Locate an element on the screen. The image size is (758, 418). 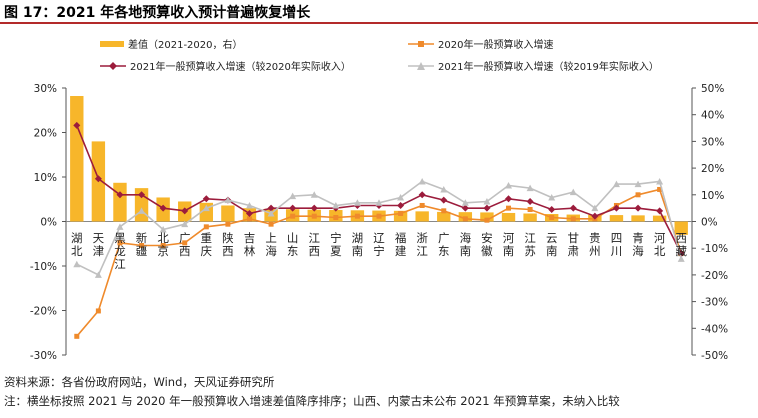
category-label: 湖南 is located at coordinates (358, 244).